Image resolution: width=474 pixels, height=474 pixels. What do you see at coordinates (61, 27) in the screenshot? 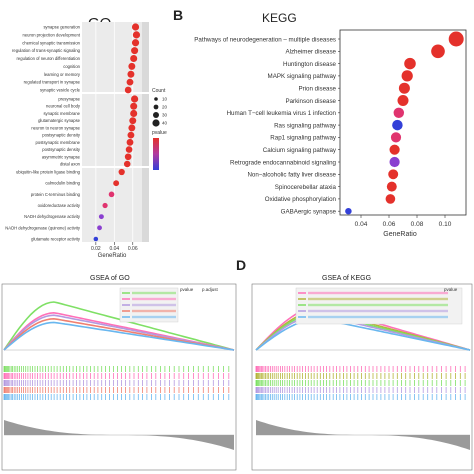
I see `go-category-label: synapse generation` at bounding box center [61, 27].